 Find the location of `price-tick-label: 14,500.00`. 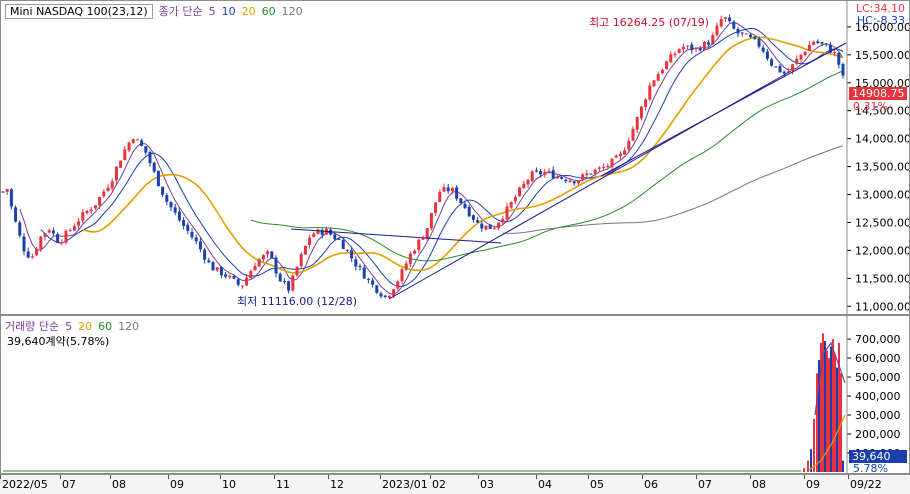

price-tick-label: 14,500.00 is located at coordinates (882, 111).